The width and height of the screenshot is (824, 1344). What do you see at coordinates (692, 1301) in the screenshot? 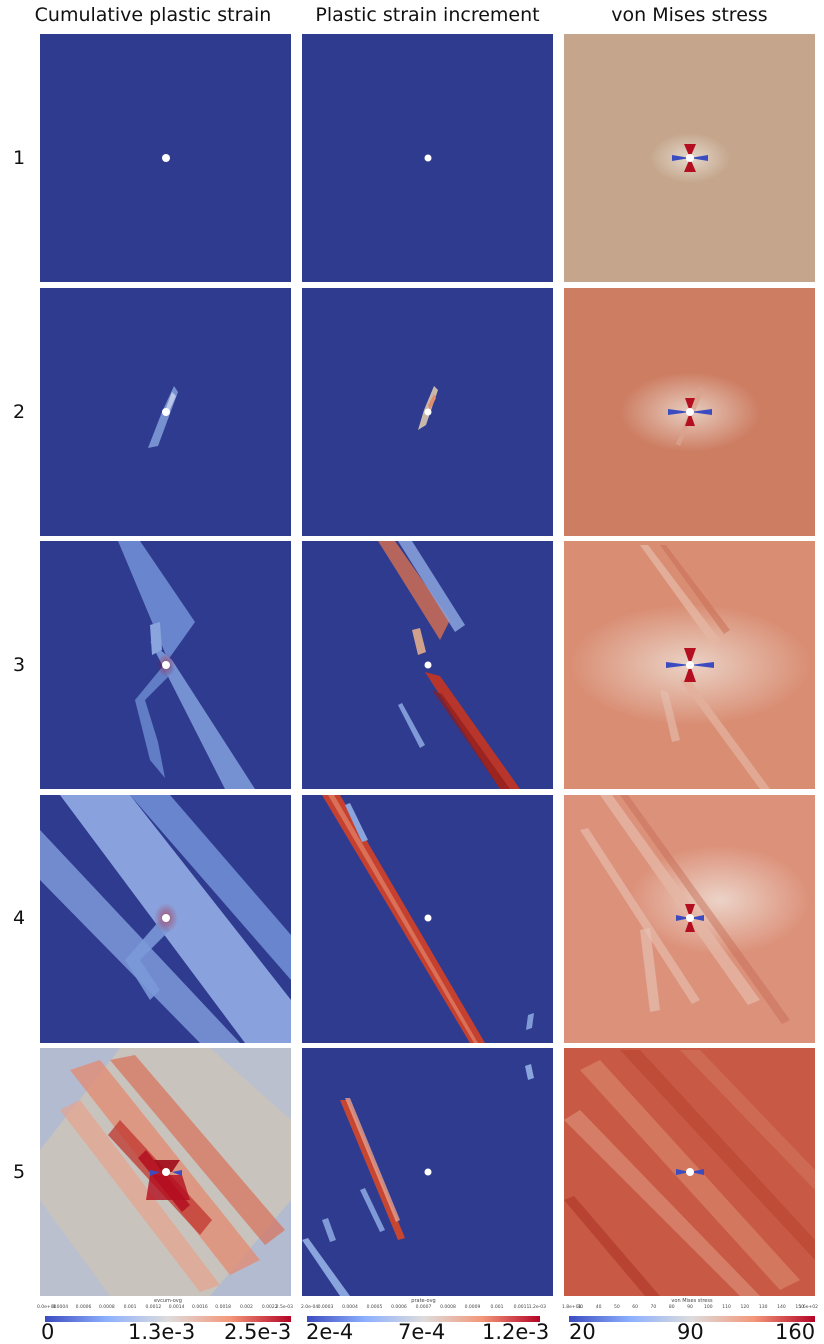
I see `colorbar-3-title: von Mises stress` at bounding box center [692, 1301].